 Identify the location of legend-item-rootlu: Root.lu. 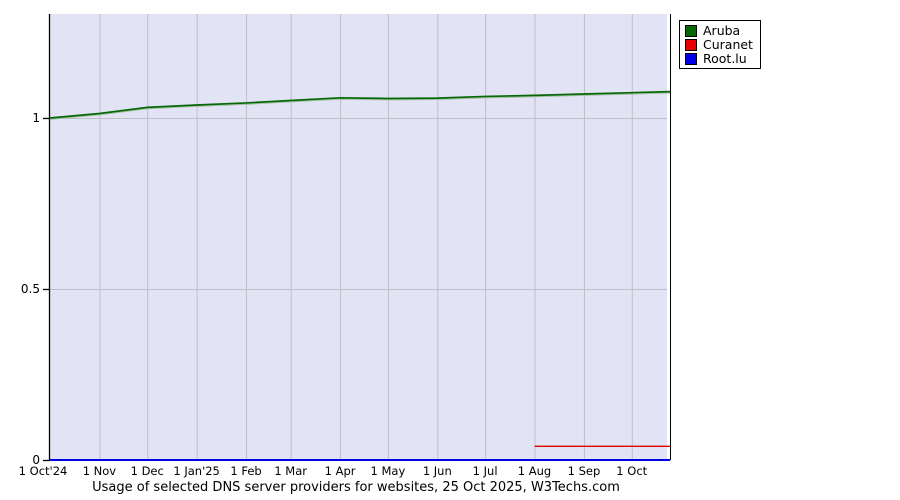
(719, 58).